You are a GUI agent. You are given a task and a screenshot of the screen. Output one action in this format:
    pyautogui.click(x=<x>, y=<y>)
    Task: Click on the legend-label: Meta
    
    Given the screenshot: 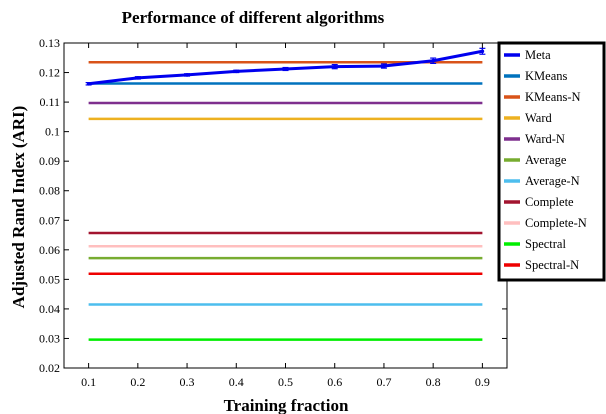 What is the action you would take?
    pyautogui.click(x=538, y=55)
    